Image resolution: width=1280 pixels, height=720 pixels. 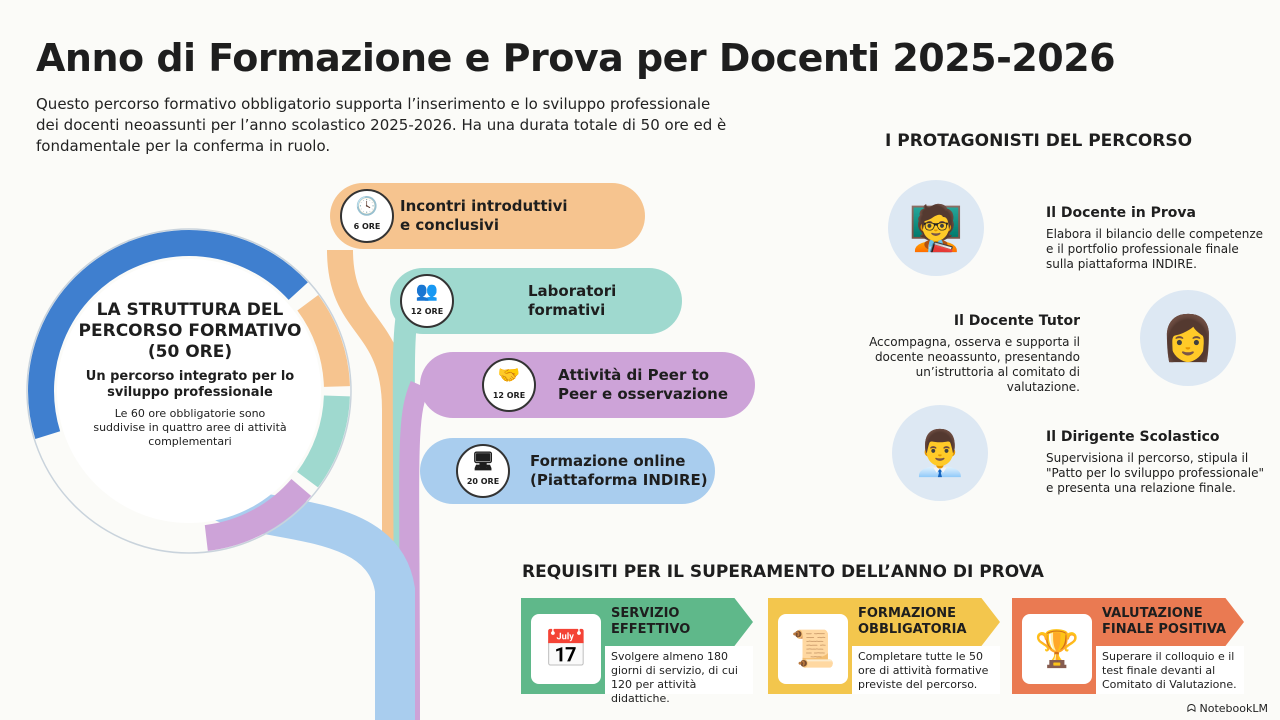 I want to click on peer-icon: 🤝, so click(x=509, y=375).